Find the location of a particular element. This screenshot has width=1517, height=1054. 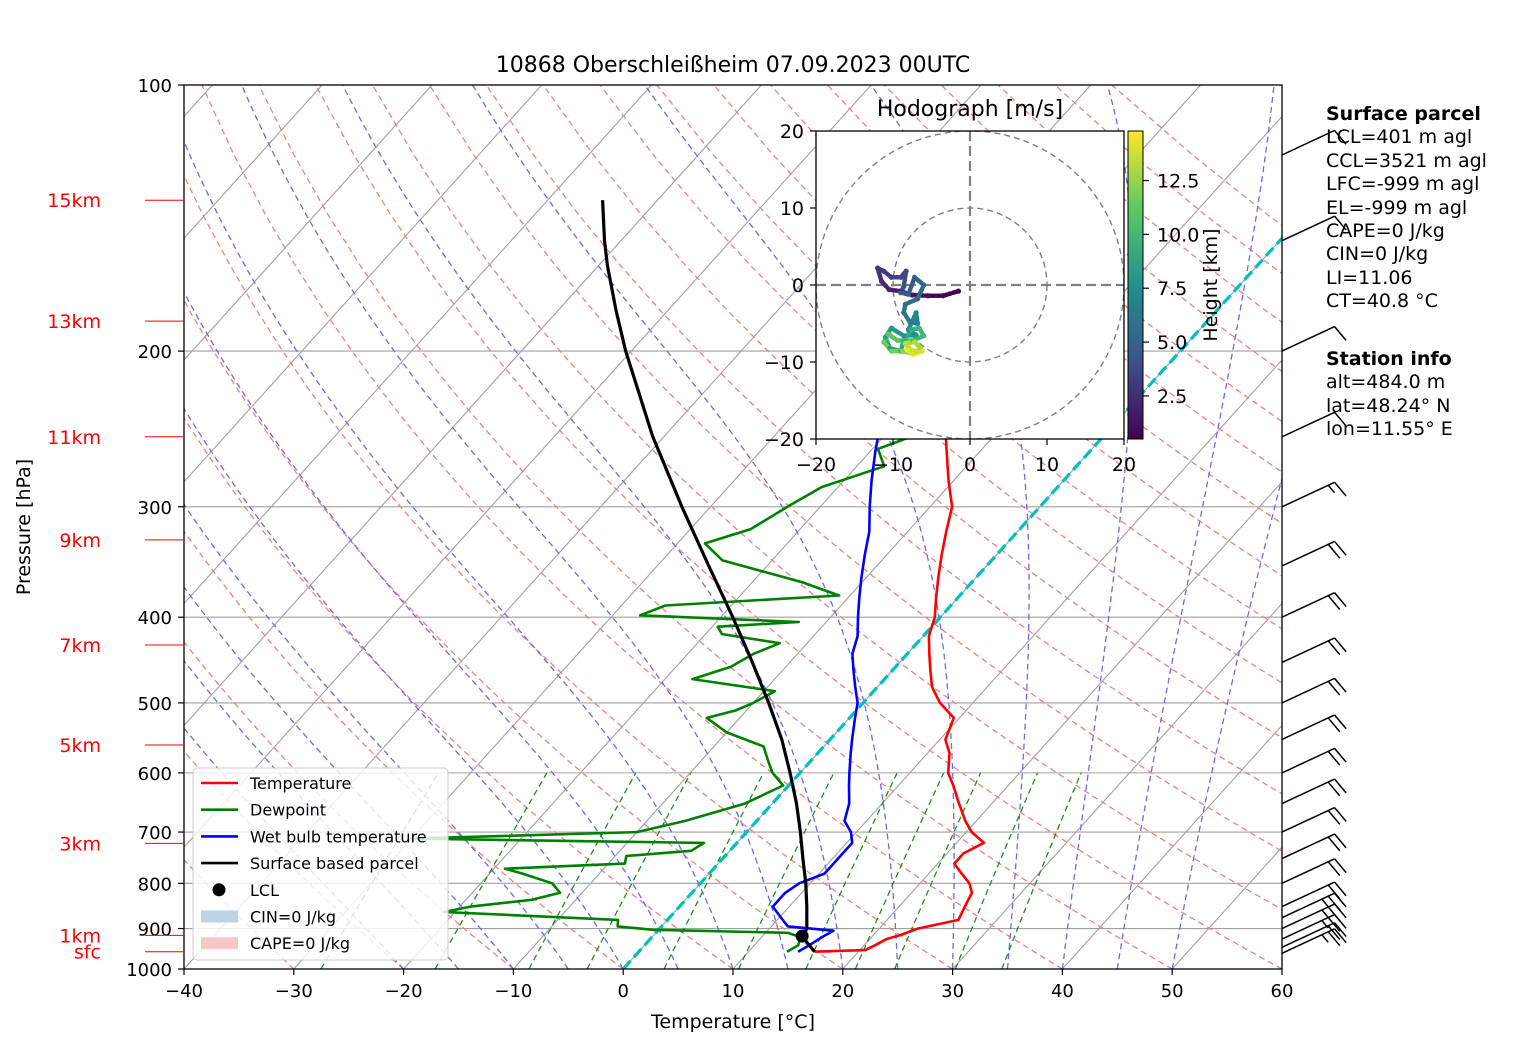

x-tick-label: −10 is located at coordinates (513, 991).